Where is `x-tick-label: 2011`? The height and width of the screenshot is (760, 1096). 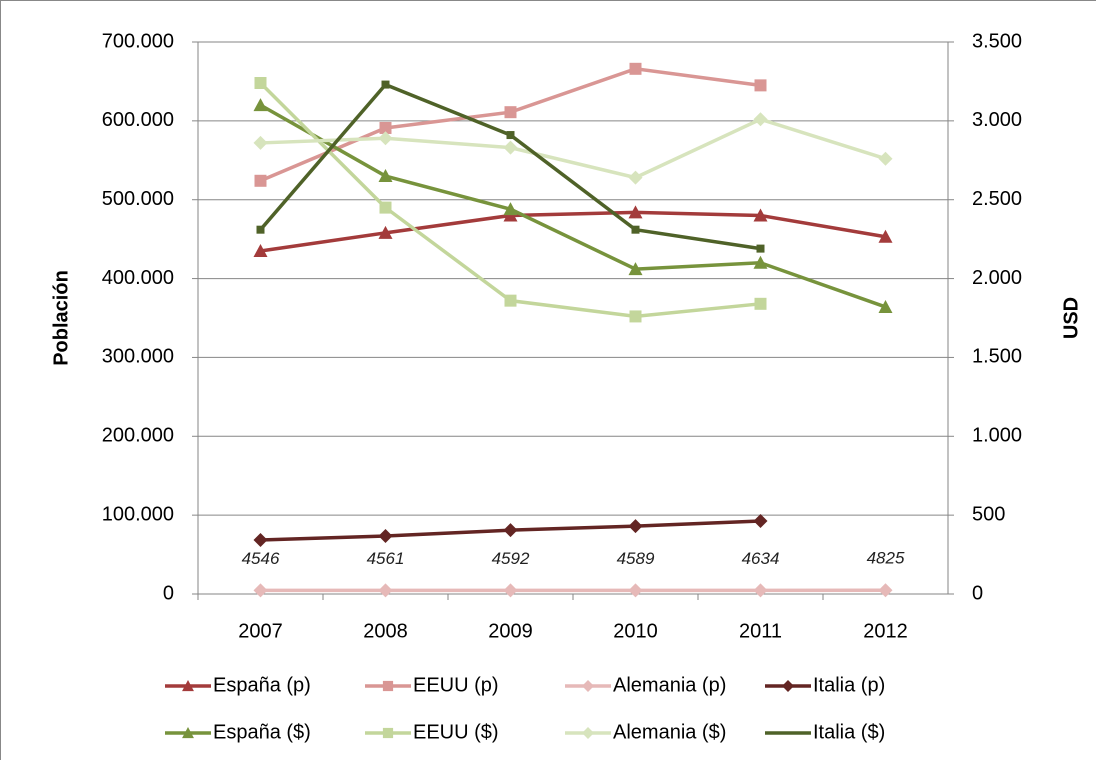 x-tick-label: 2011 is located at coordinates (760, 631).